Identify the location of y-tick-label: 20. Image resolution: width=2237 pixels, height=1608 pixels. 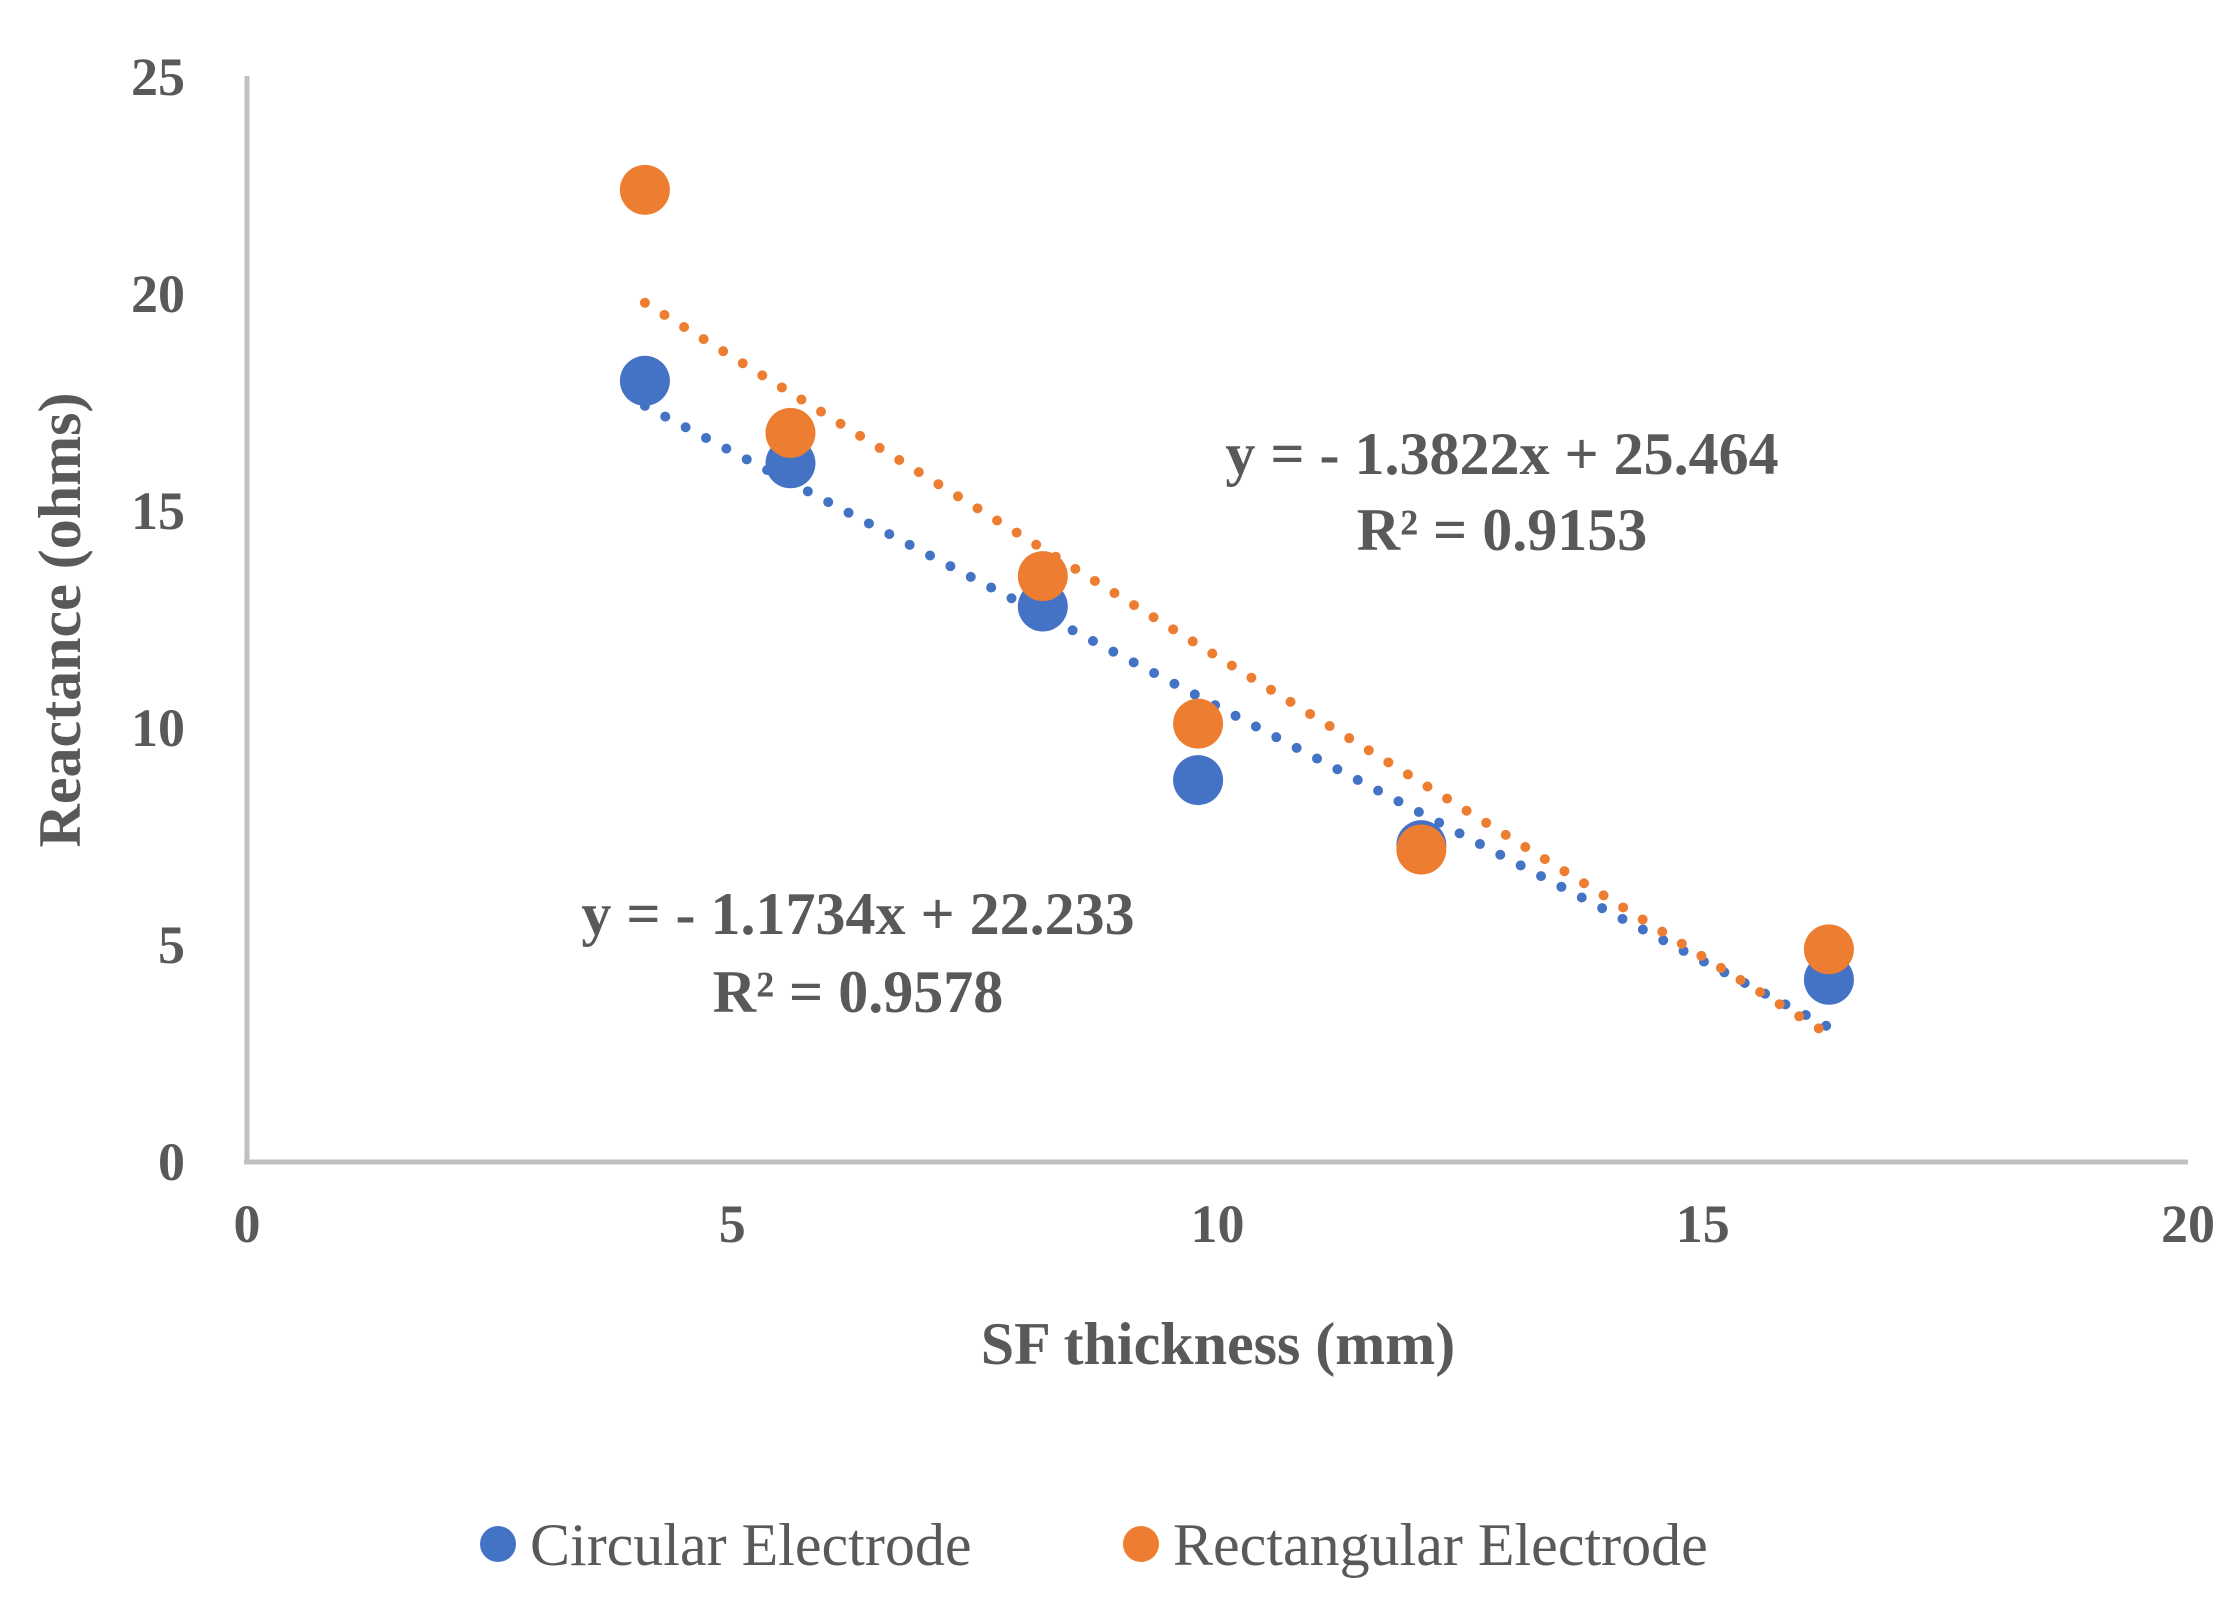
(158, 294).